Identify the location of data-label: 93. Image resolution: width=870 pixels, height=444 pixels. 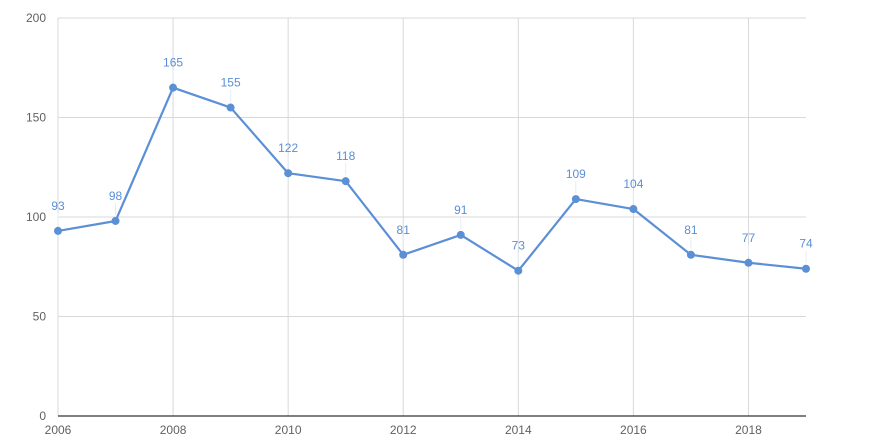
(58, 206).